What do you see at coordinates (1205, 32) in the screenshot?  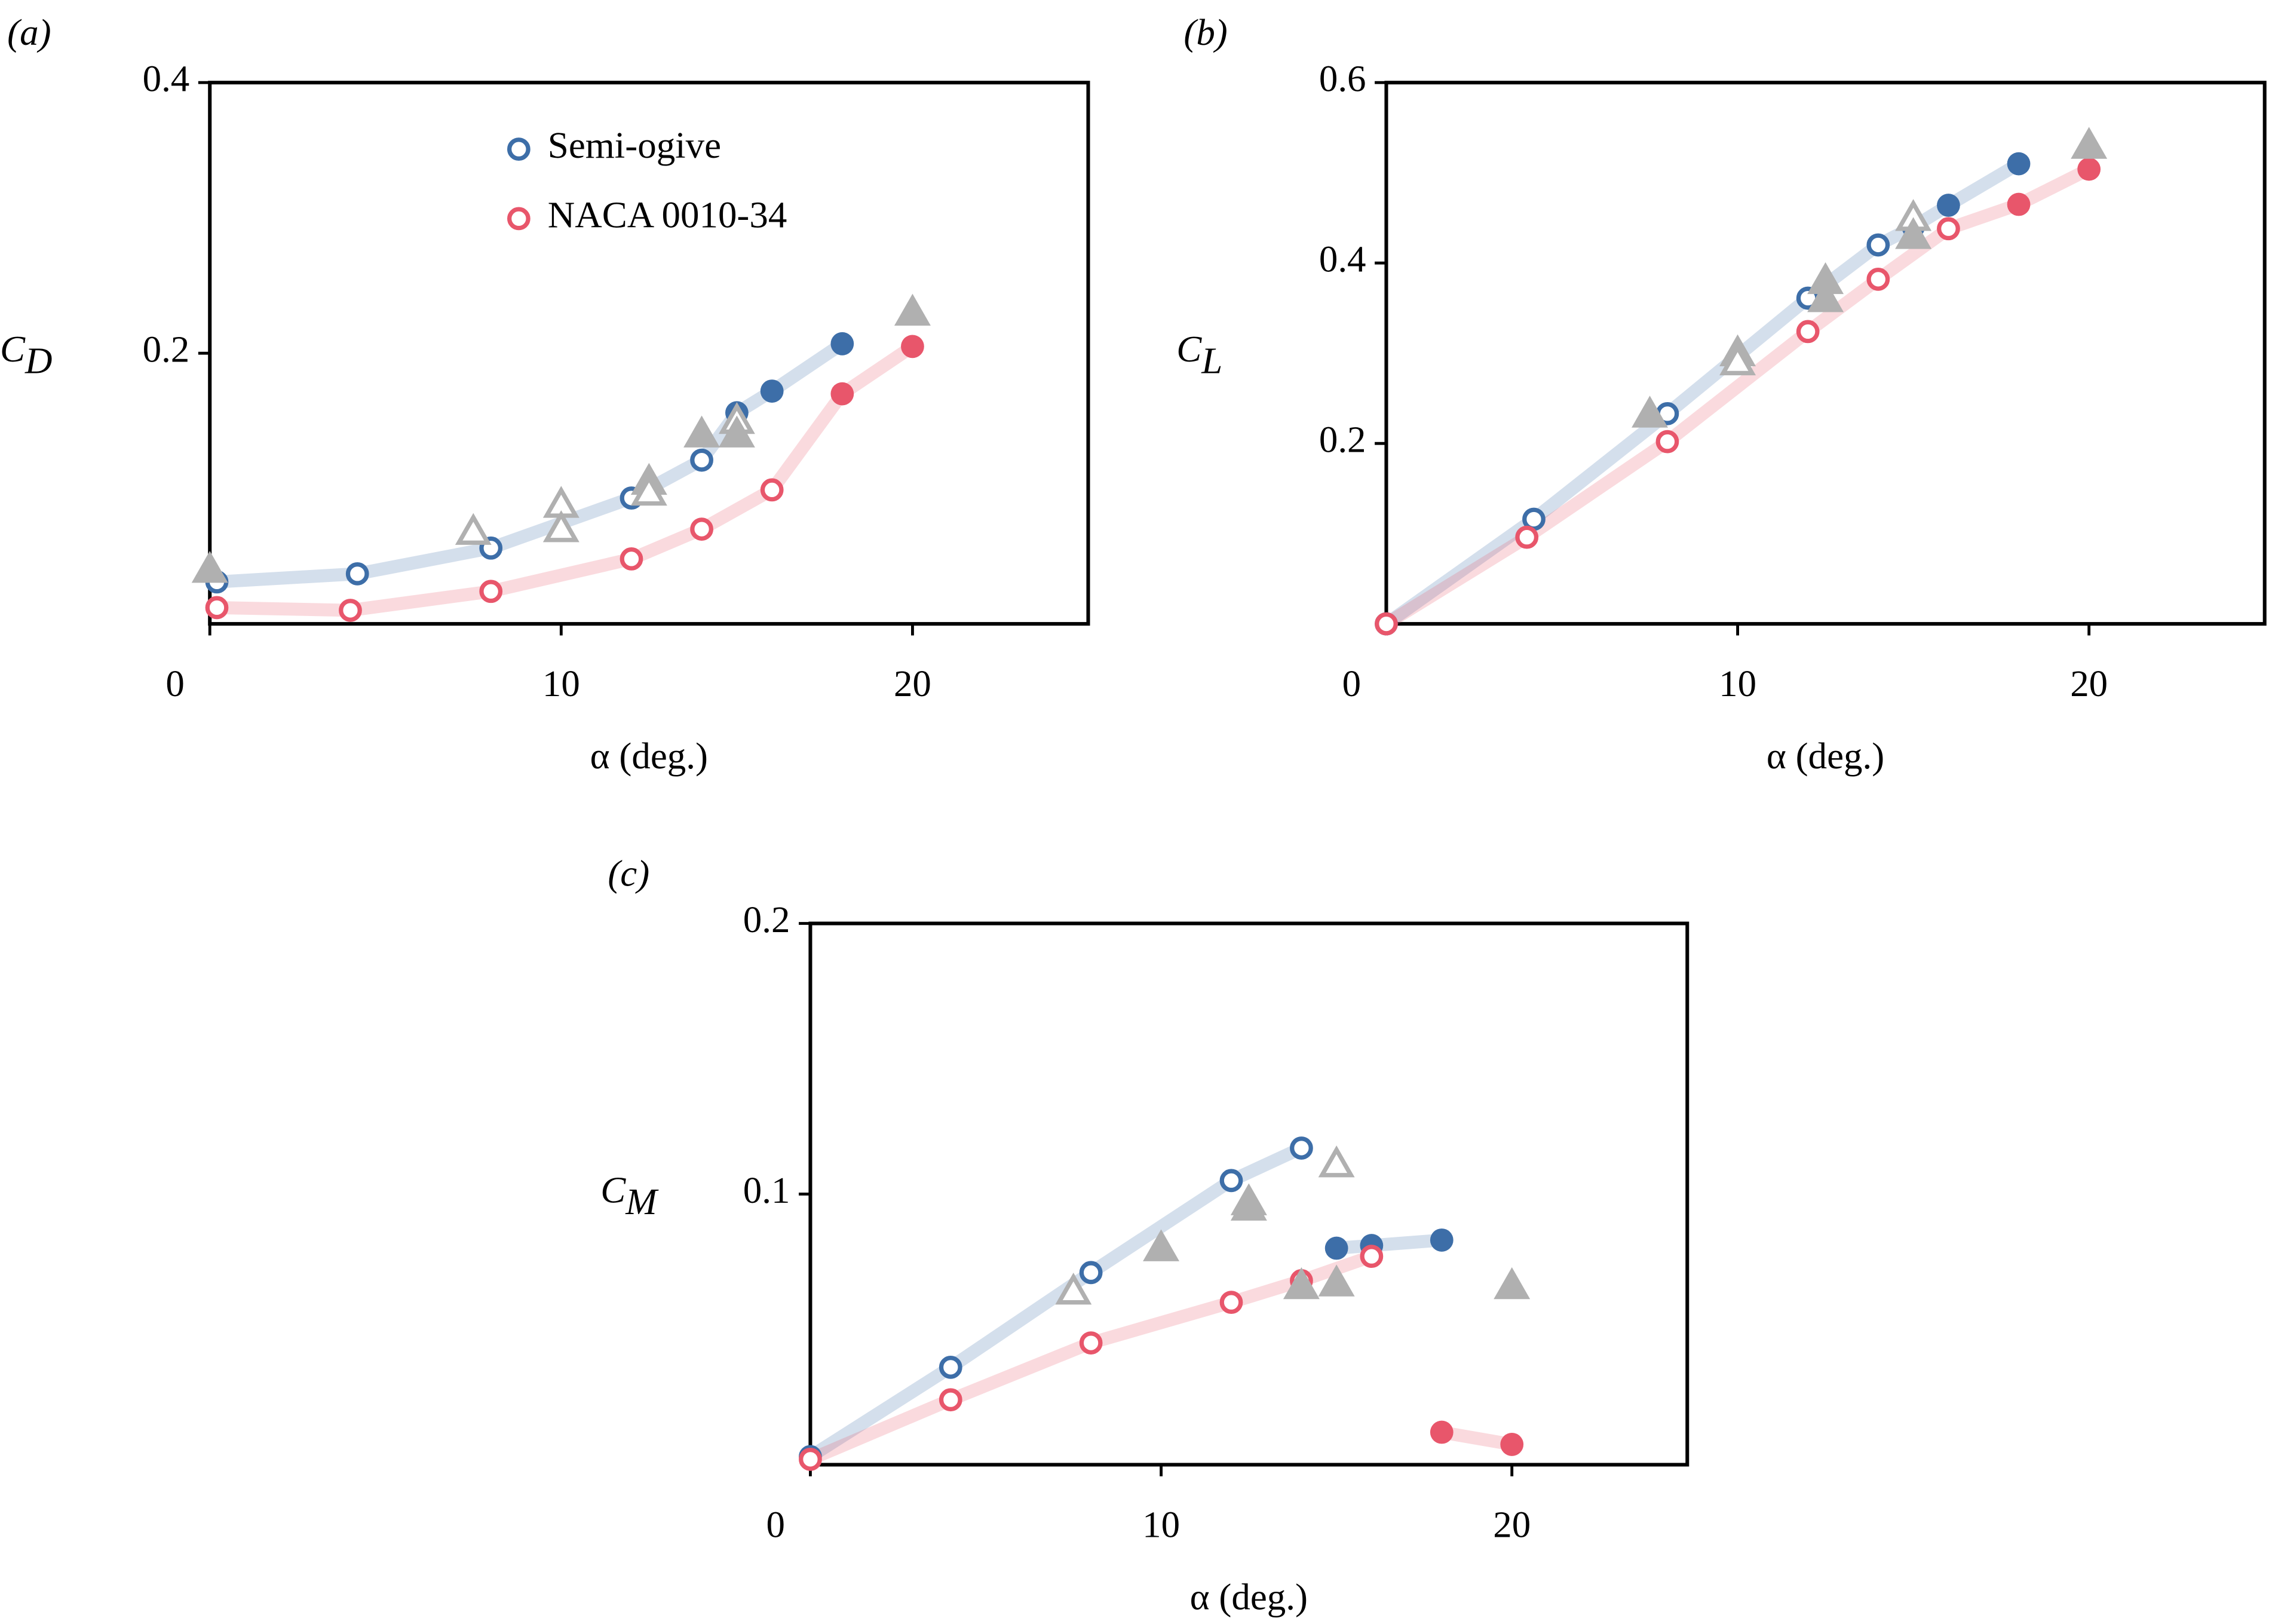 I see `panel-label: (b)` at bounding box center [1205, 32].